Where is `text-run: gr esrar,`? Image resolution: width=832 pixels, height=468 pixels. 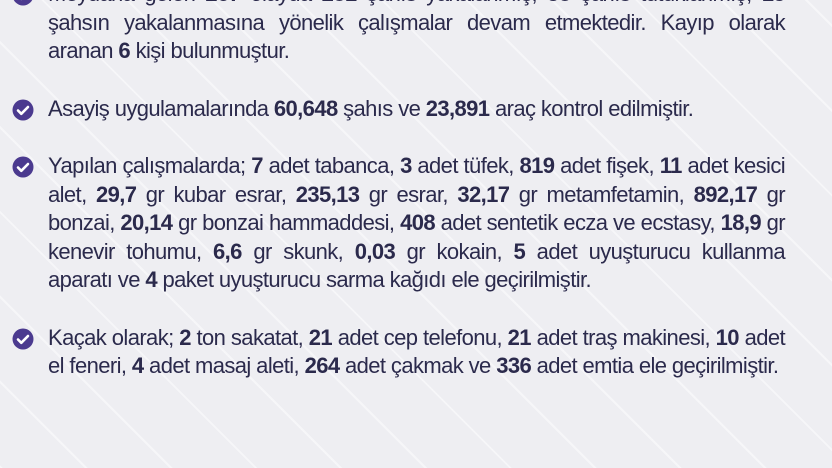
text-run: gr esrar, is located at coordinates (408, 194).